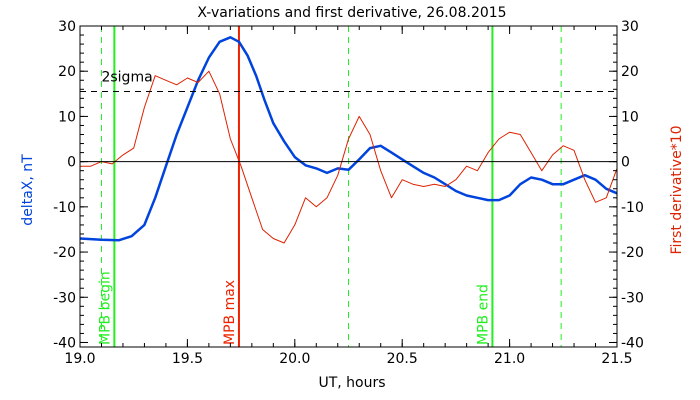 Image resolution: width=700 pixels, height=400 pixels. I want to click on y-left-tick-label: -30, so click(64, 298).